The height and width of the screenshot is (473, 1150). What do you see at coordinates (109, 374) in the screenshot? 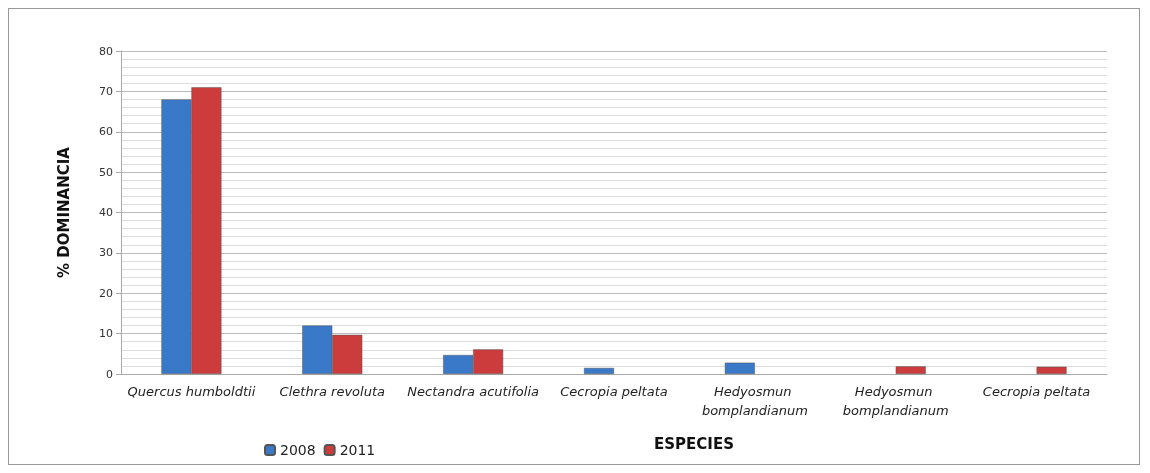
I see `y-tick-label: 0` at bounding box center [109, 374].